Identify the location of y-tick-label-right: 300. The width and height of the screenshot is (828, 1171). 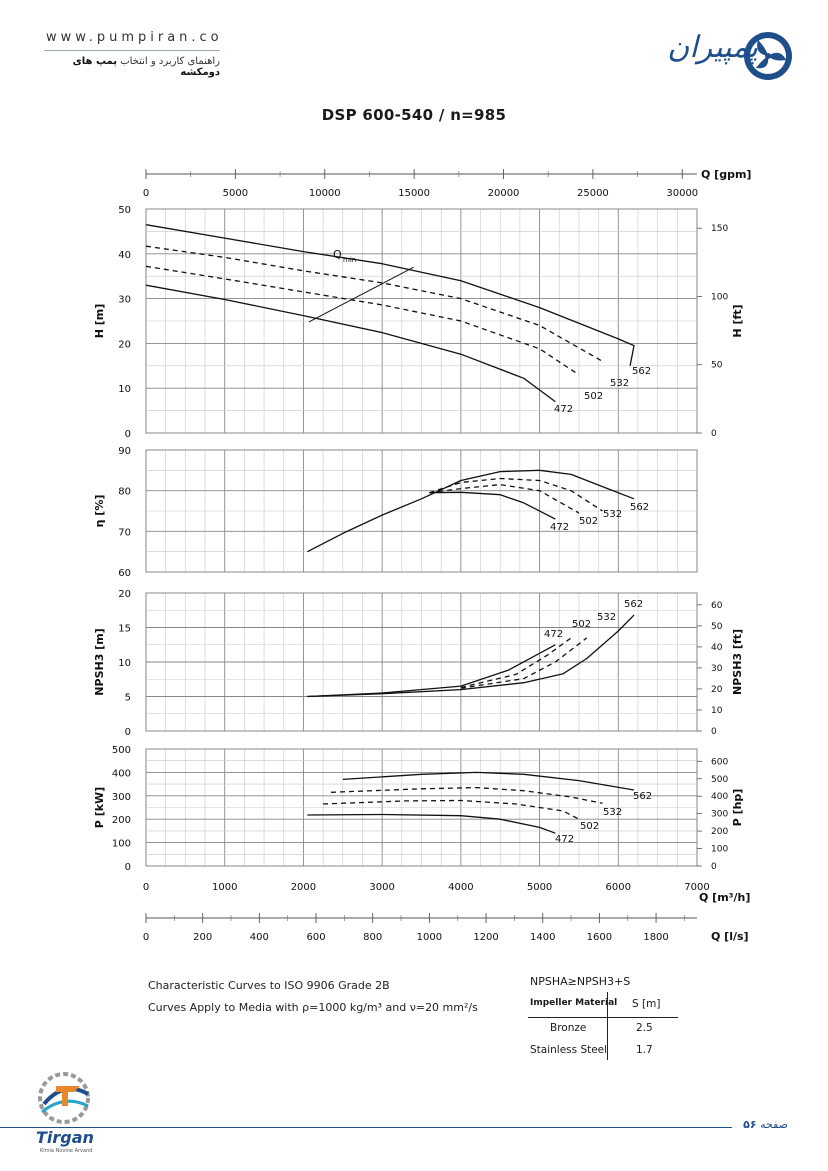
(719, 815).